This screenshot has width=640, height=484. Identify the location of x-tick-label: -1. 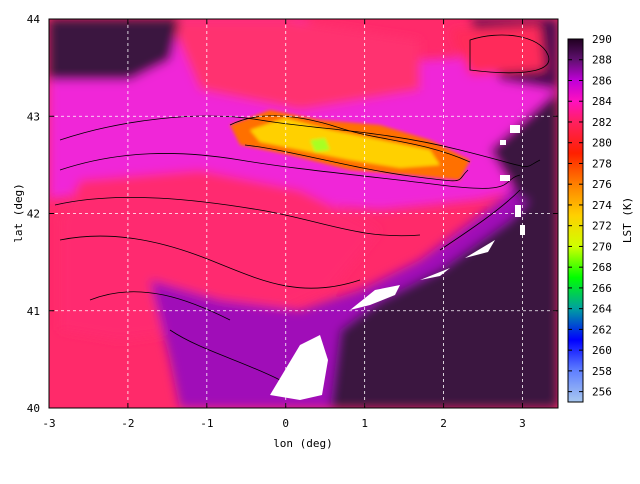
(206, 423).